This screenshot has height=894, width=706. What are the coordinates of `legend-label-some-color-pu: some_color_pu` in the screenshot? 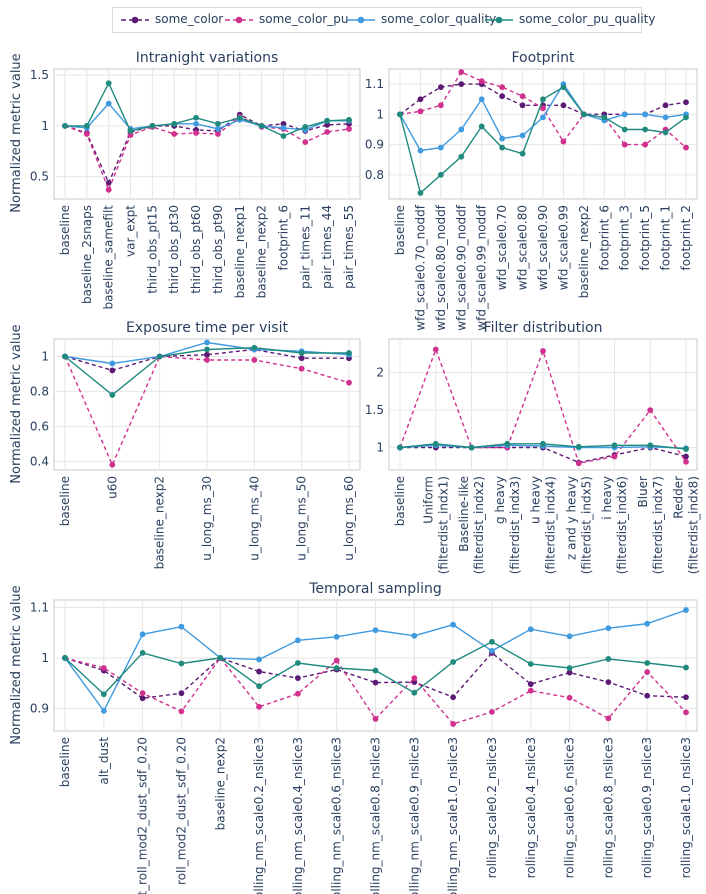 It's located at (304, 19).